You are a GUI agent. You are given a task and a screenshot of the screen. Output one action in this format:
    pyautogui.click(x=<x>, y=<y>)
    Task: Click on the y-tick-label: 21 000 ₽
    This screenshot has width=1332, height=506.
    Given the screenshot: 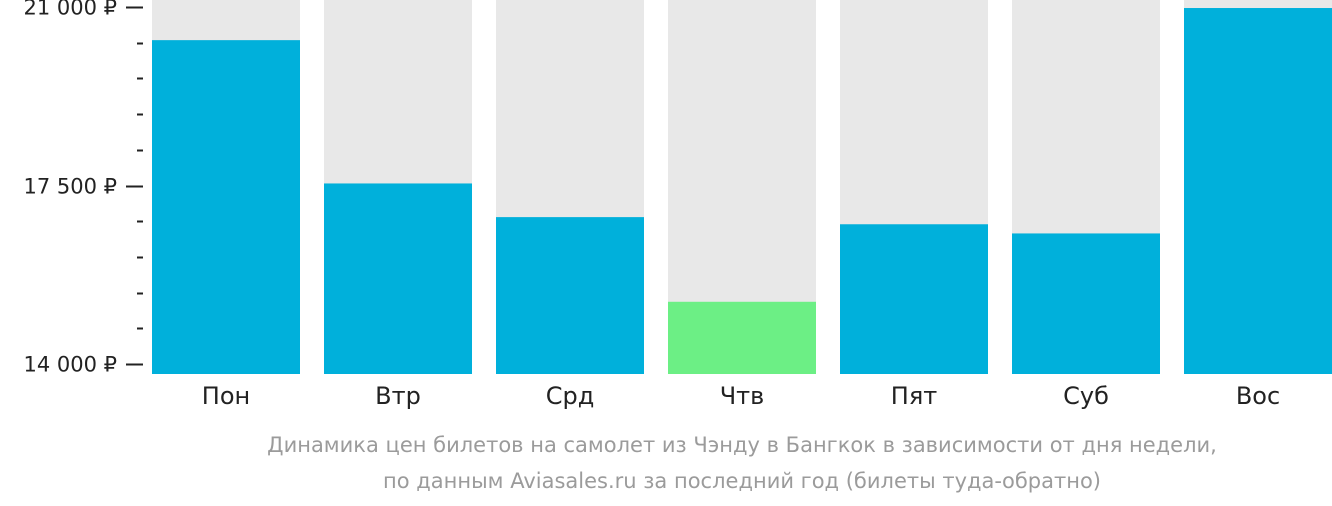 What is the action you would take?
    pyautogui.click(x=70, y=10)
    